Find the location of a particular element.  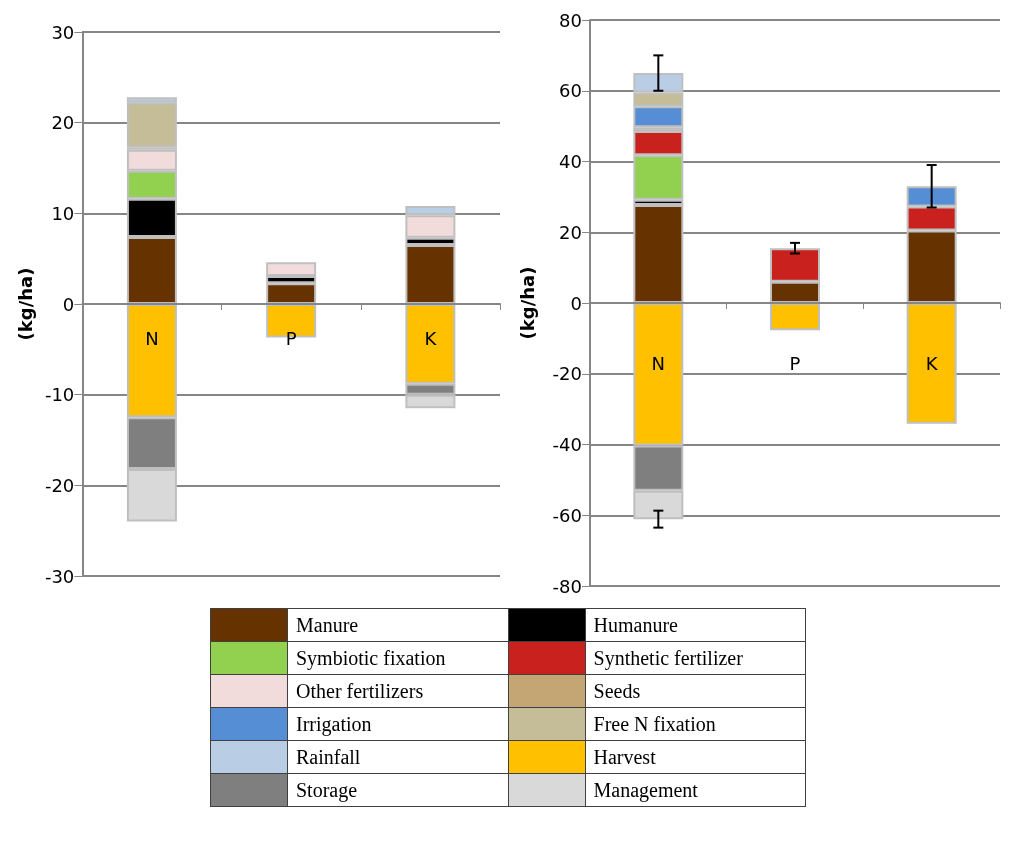

legend-label: Humanure is located at coordinates (695, 625).